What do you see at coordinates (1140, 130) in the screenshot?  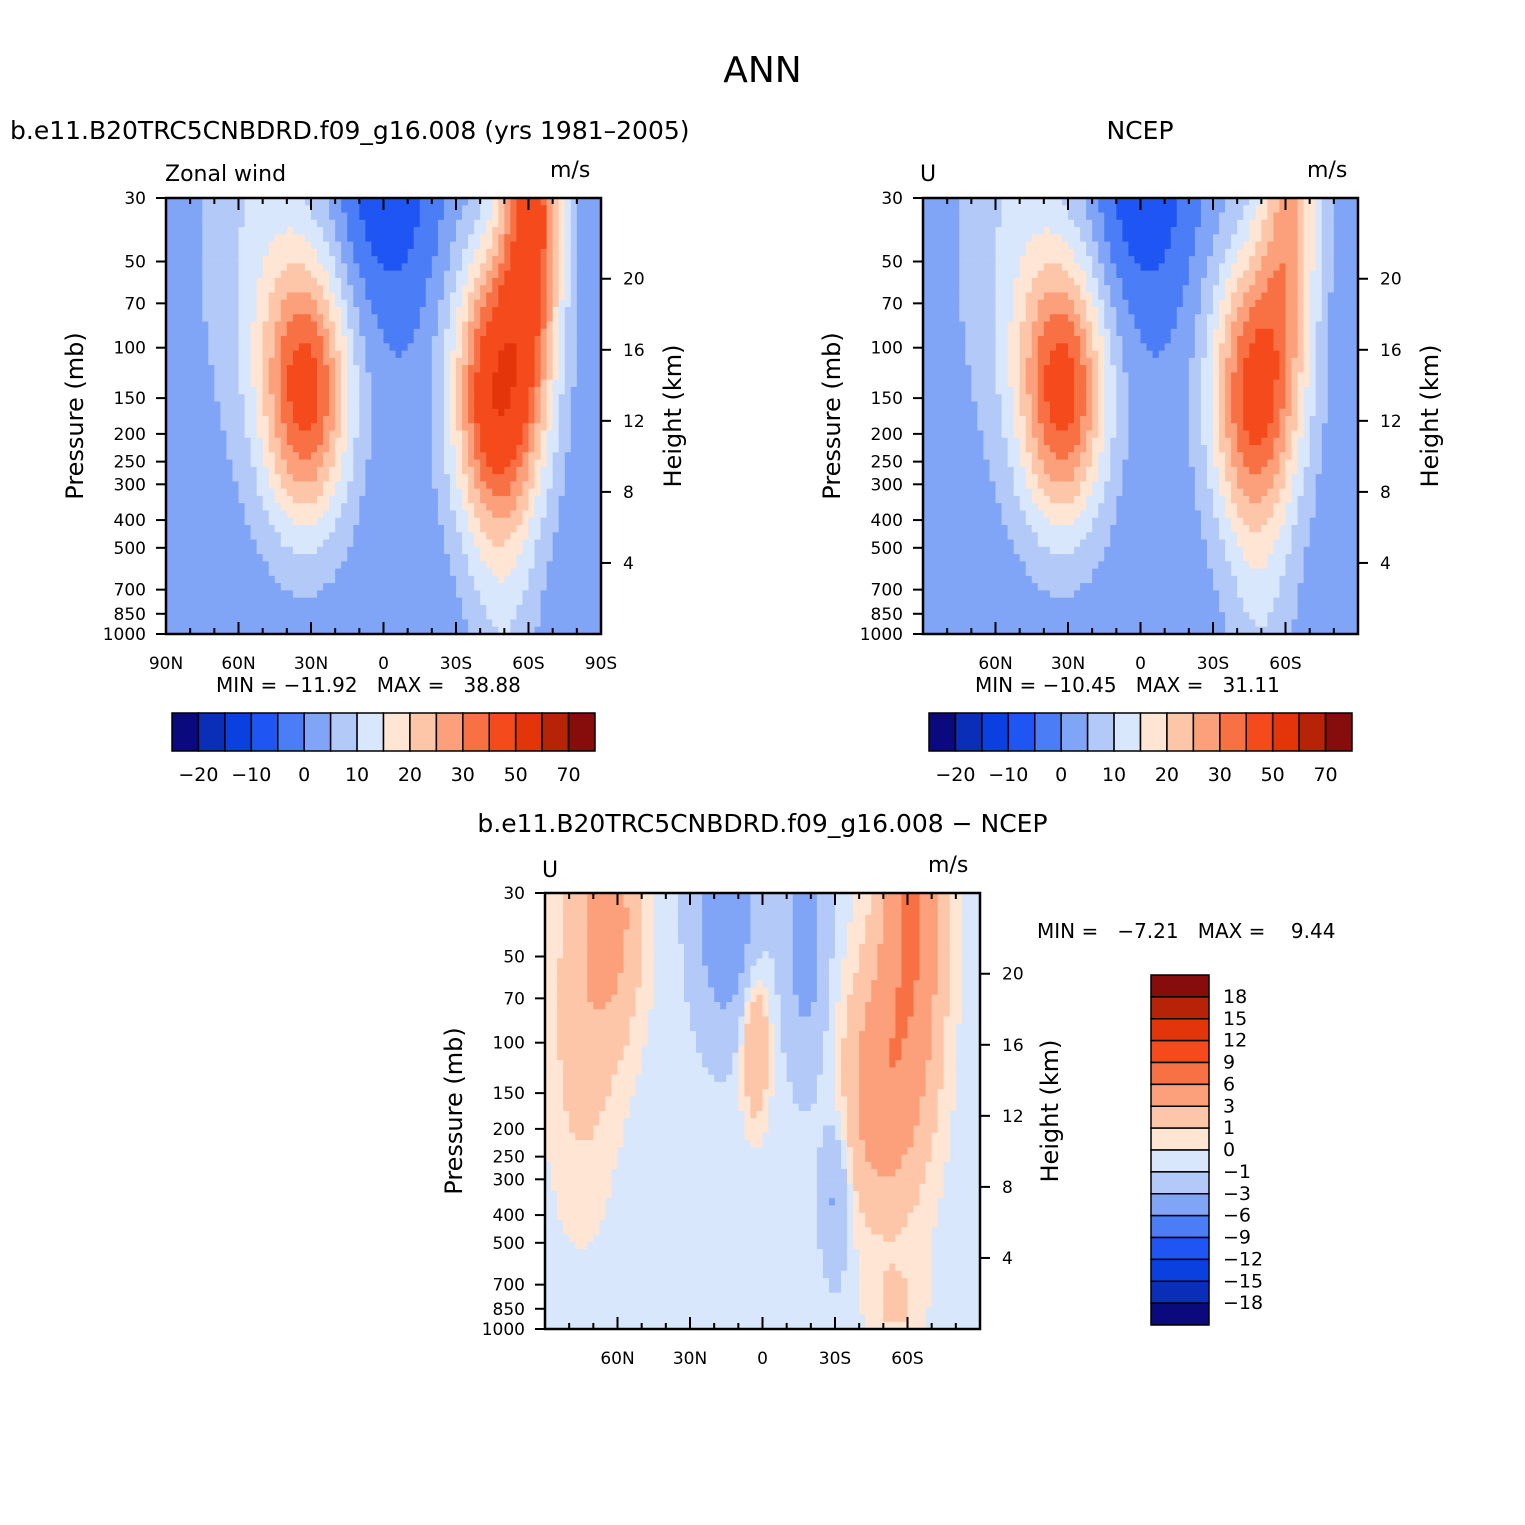 I see `panel2-title: NCEP` at bounding box center [1140, 130].